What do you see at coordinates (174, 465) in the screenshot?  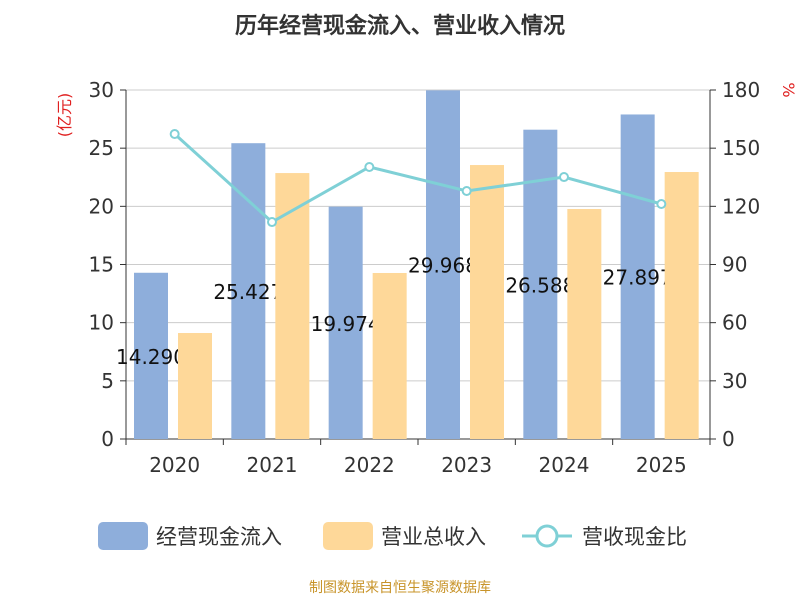 I see `x-tick-label: 2020` at bounding box center [174, 465].